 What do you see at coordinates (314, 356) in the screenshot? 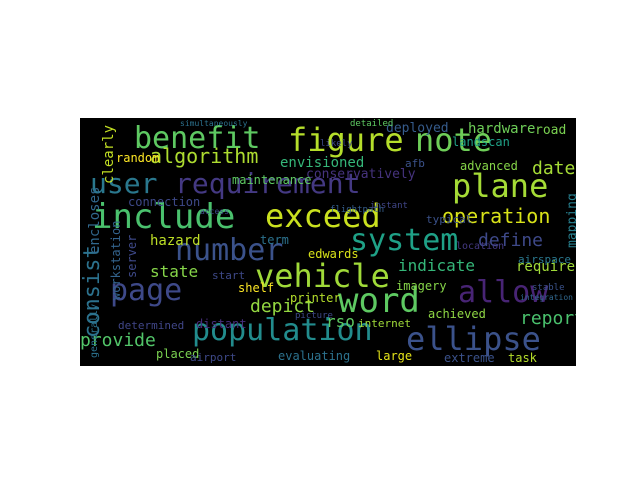
I see `cloud-word-evaluating: evaluating` at bounding box center [314, 356].